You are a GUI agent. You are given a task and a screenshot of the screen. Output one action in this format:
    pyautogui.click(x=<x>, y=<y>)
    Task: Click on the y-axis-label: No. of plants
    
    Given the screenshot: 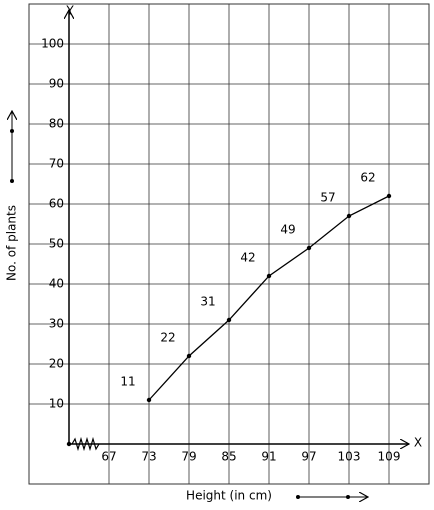 What is the action you would take?
    pyautogui.click(x=12, y=243)
    